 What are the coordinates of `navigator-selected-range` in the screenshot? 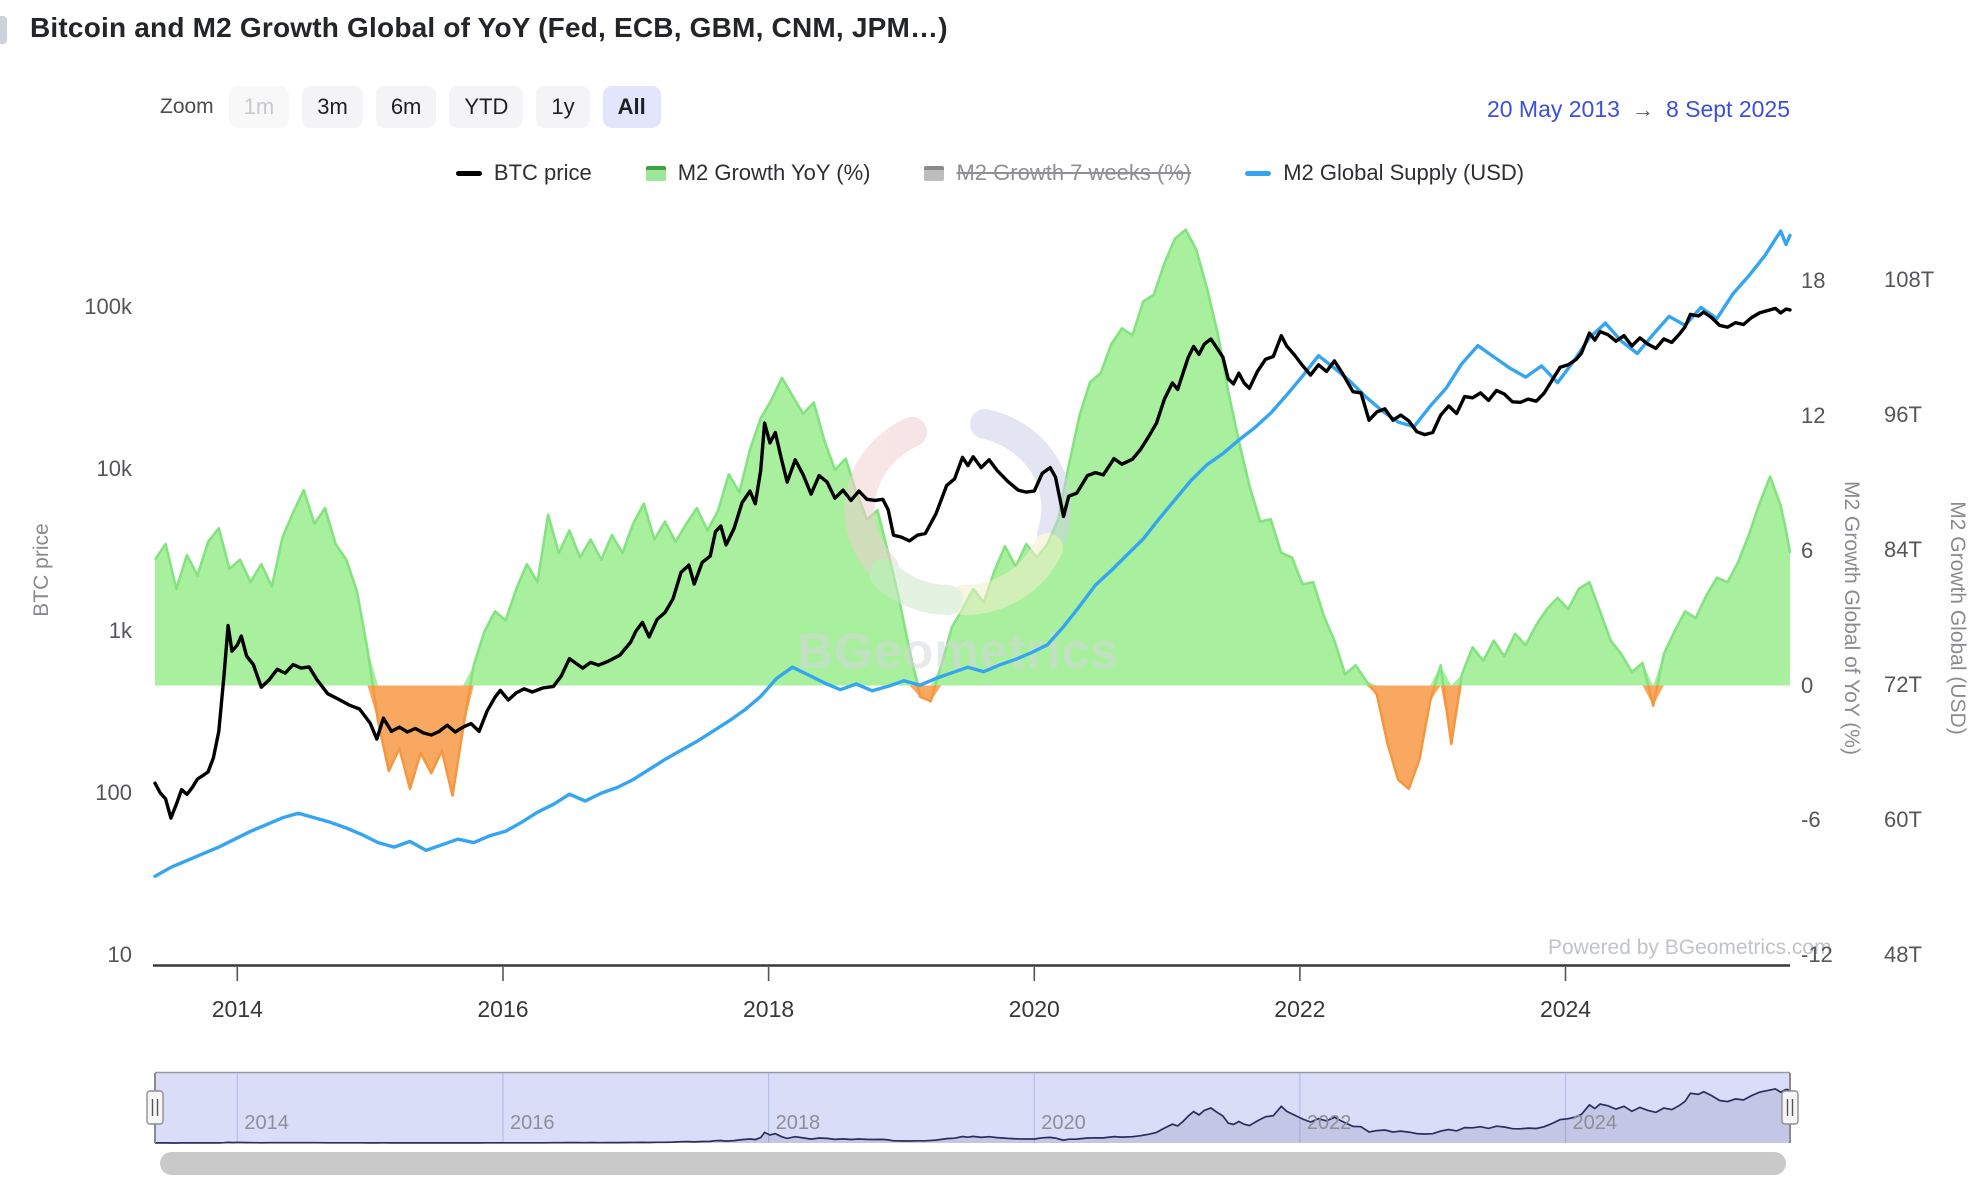 It's located at (972, 1108).